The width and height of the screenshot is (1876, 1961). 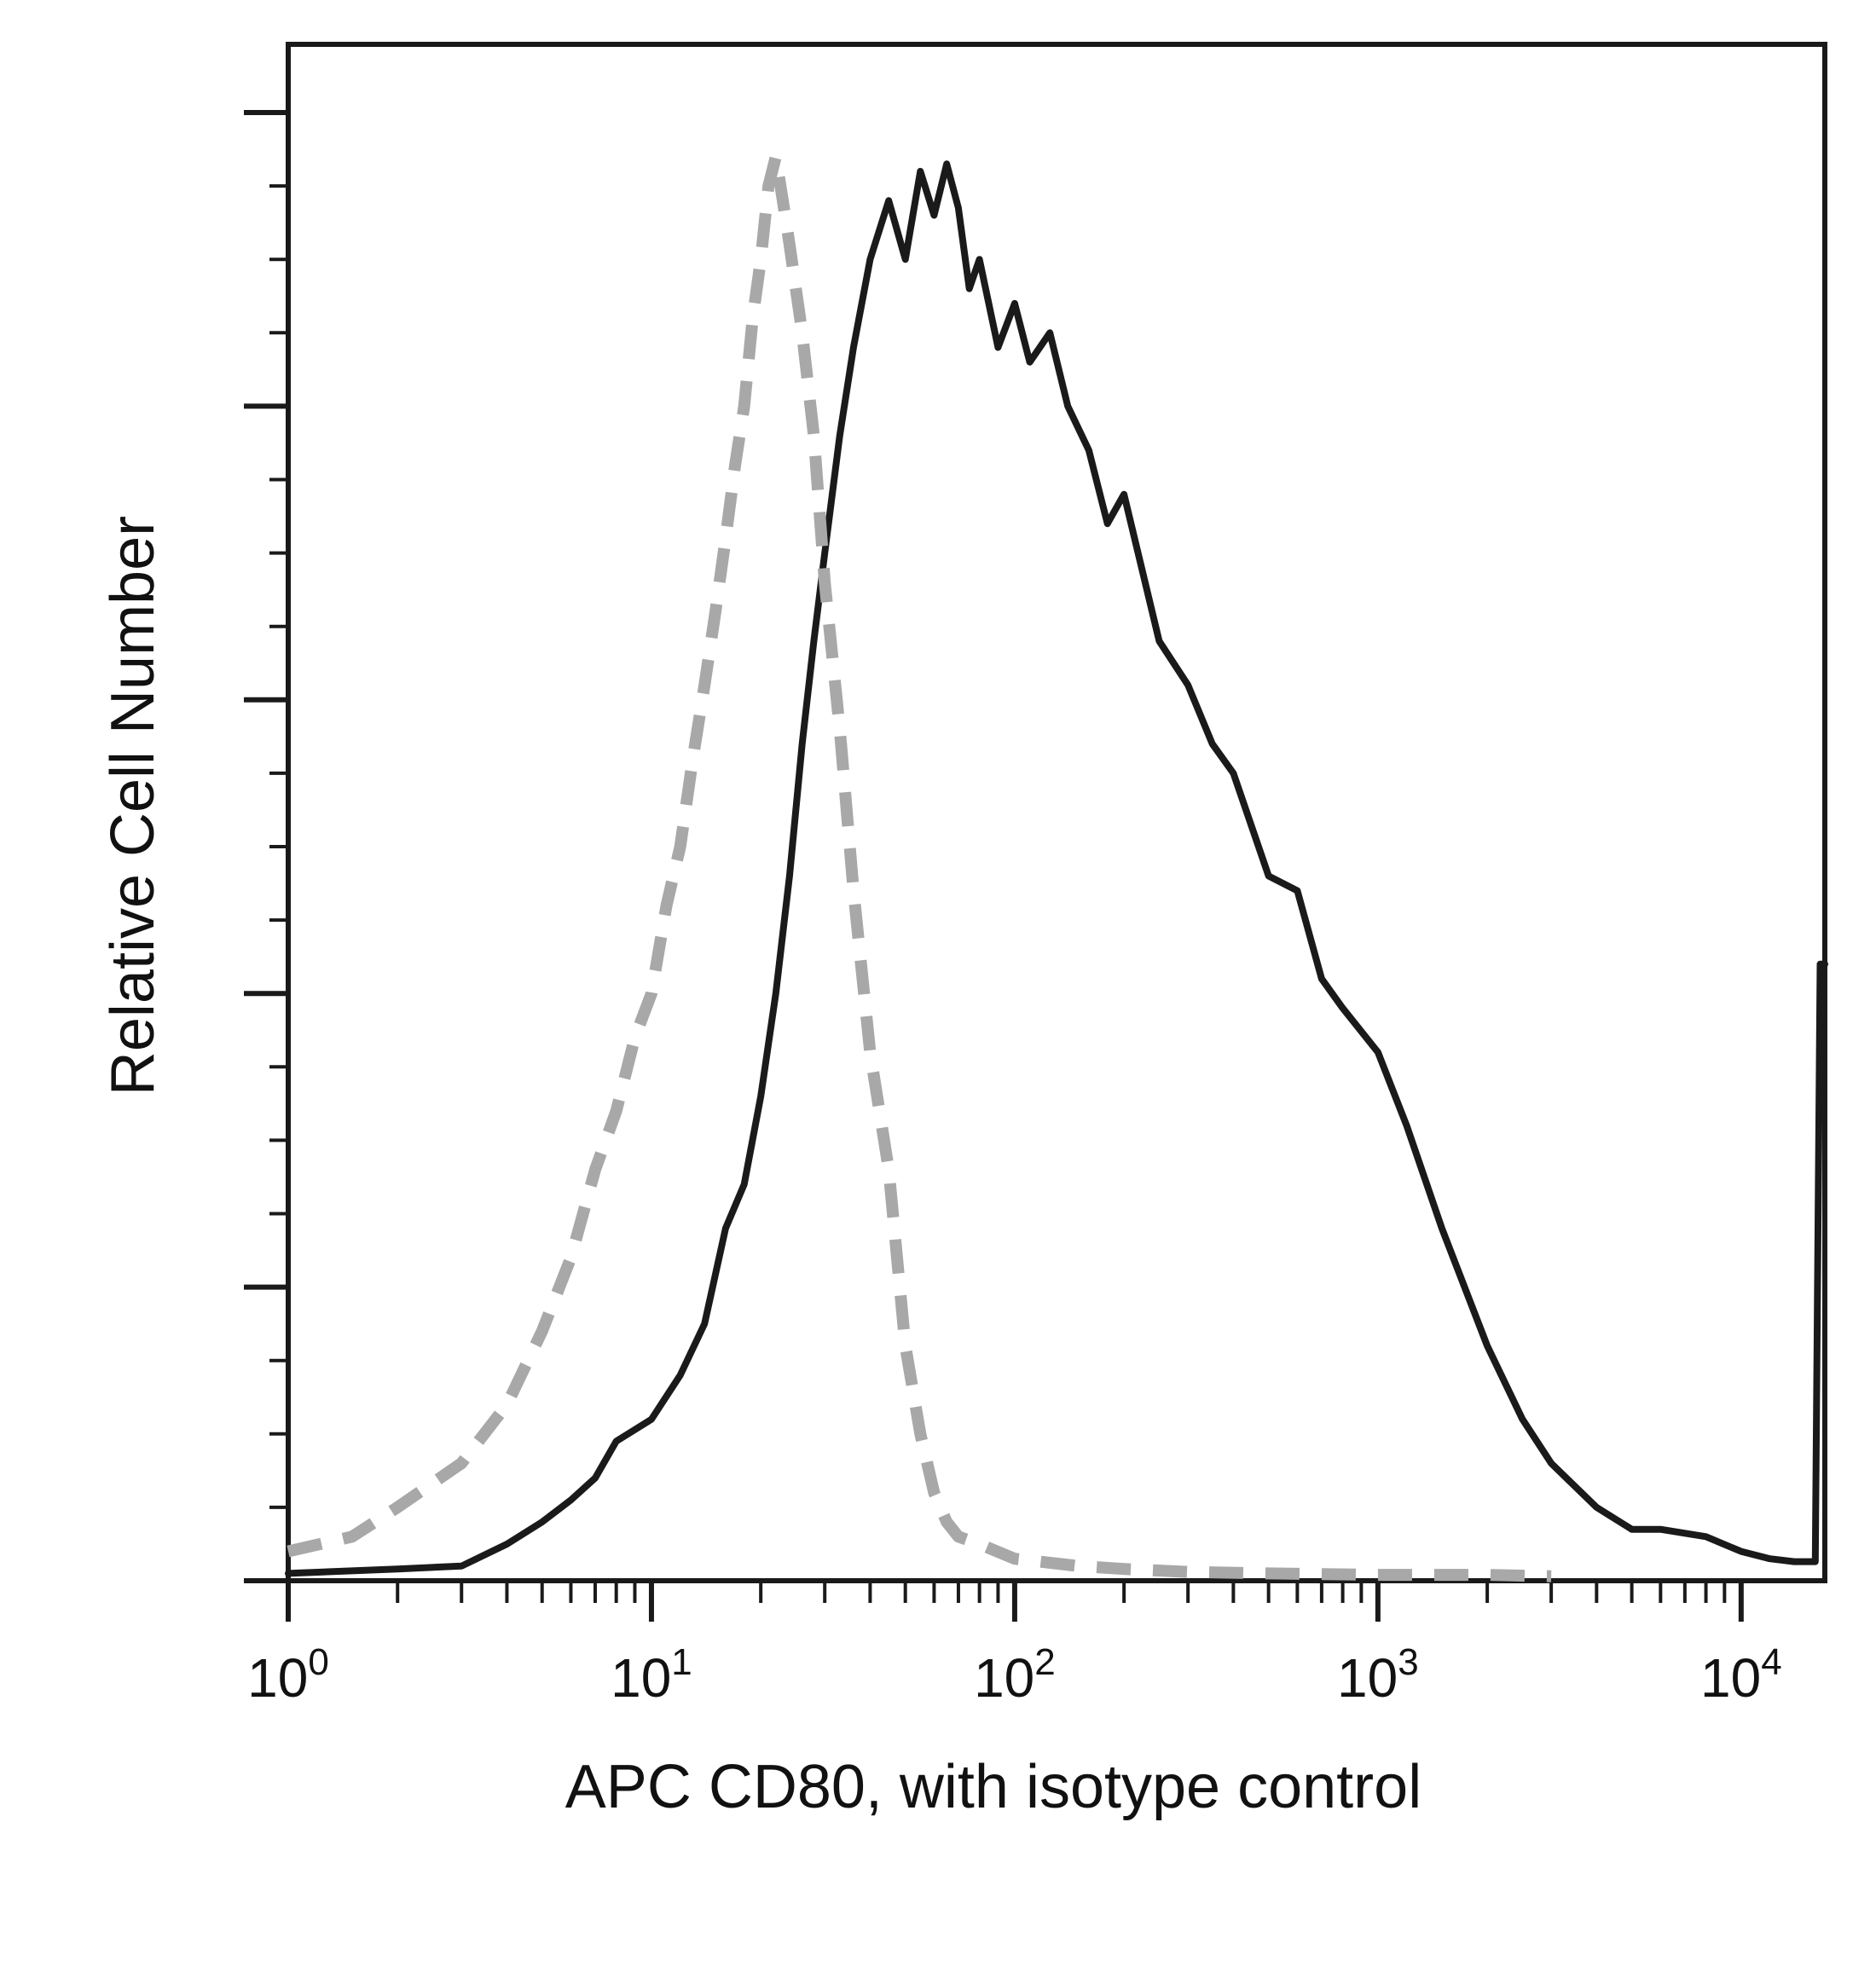 I want to click on x-axis-label: APC CD80, with isotype control, so click(x=993, y=1787).